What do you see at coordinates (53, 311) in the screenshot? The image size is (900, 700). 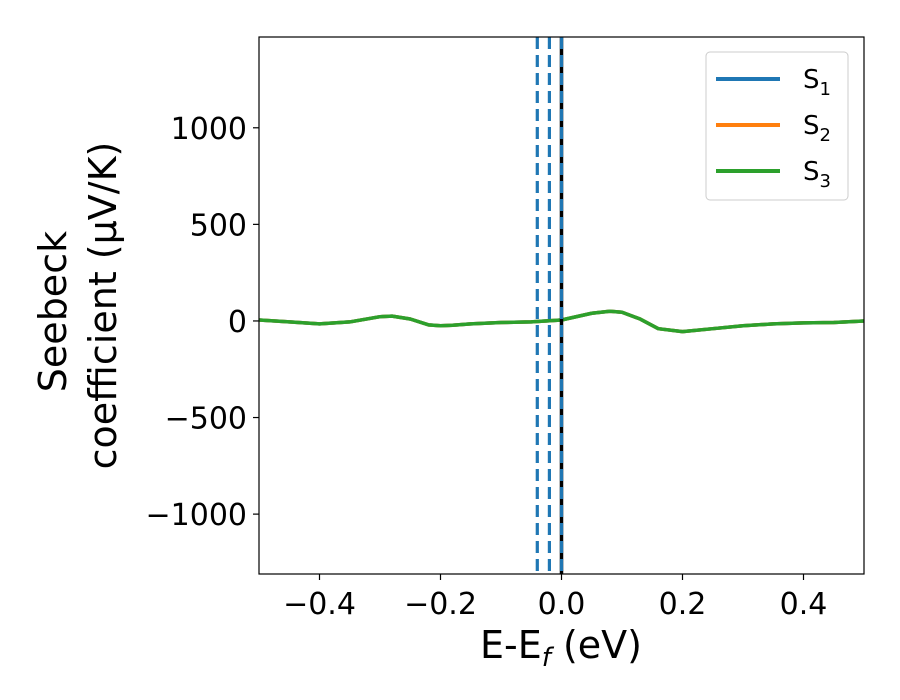 I see `y-axis-label-line-1: Seebeck` at bounding box center [53, 311].